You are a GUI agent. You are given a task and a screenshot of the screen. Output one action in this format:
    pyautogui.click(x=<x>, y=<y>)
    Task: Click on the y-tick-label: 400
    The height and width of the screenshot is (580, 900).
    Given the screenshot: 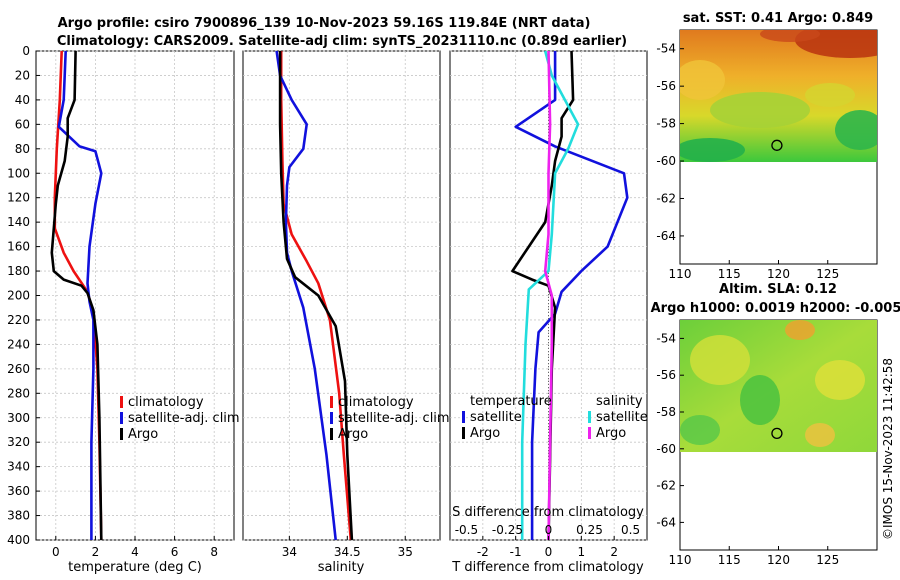 What is the action you would take?
    pyautogui.click(x=18, y=540)
    